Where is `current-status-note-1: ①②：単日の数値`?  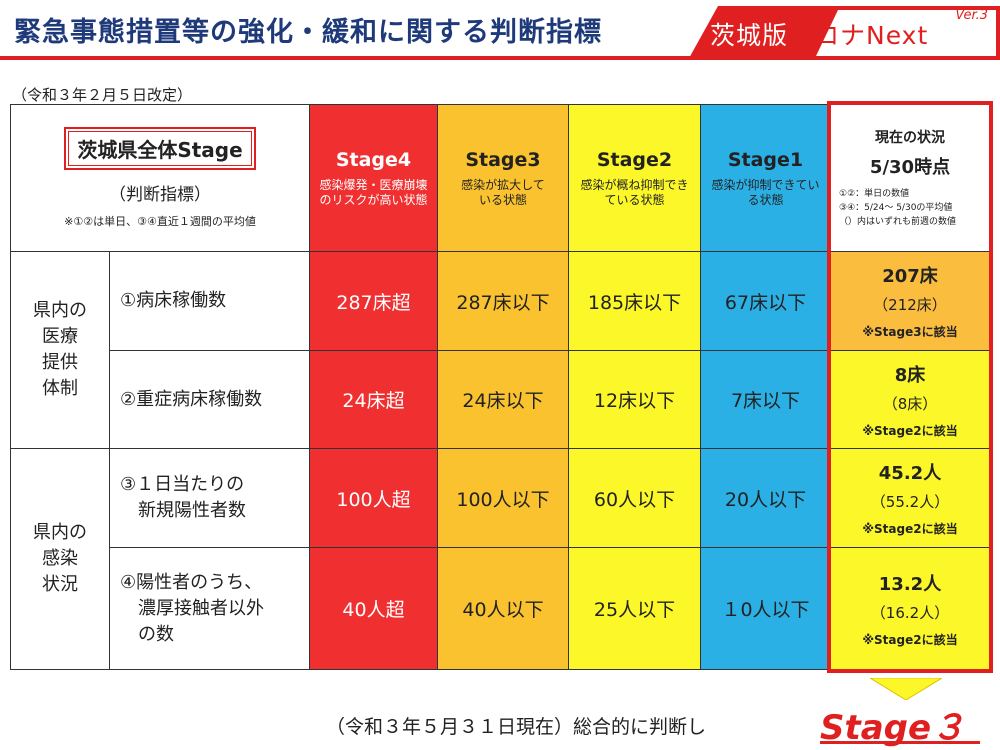
current-status-note-1: ①②：単日の数値 is located at coordinates (874, 194).